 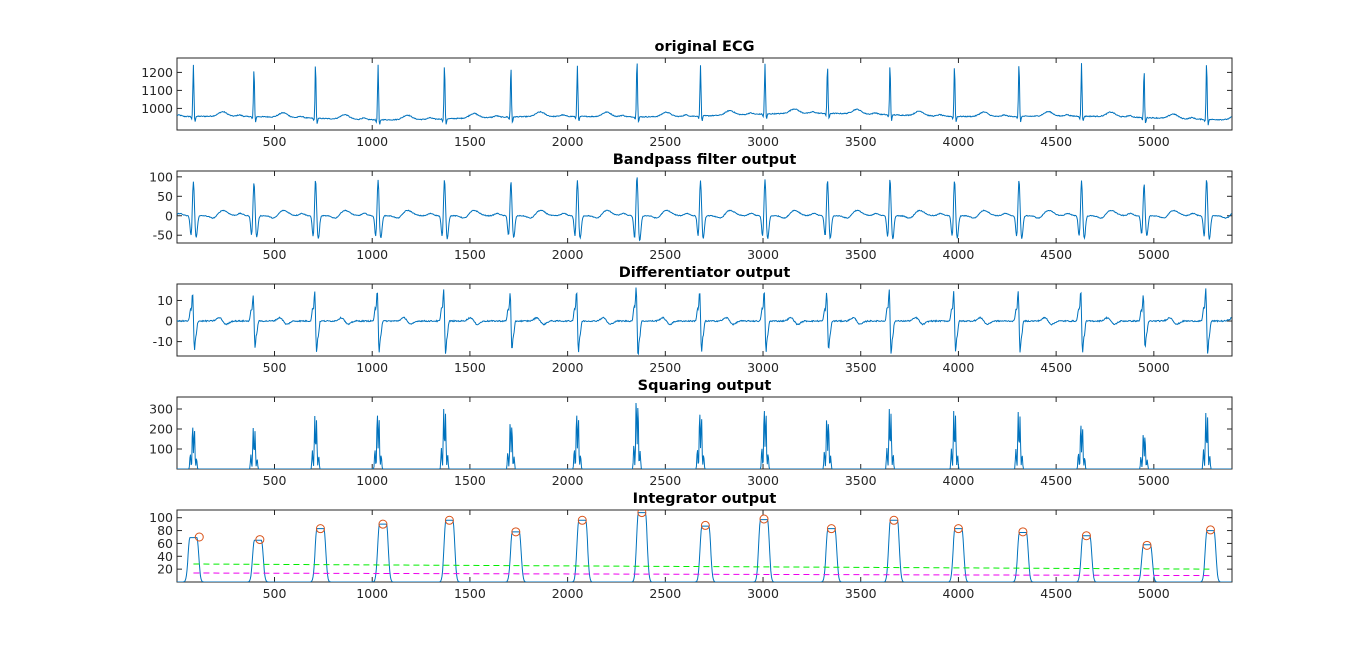 What do you see at coordinates (165, 556) in the screenshot?
I see `y-tick-label: 40` at bounding box center [165, 556].